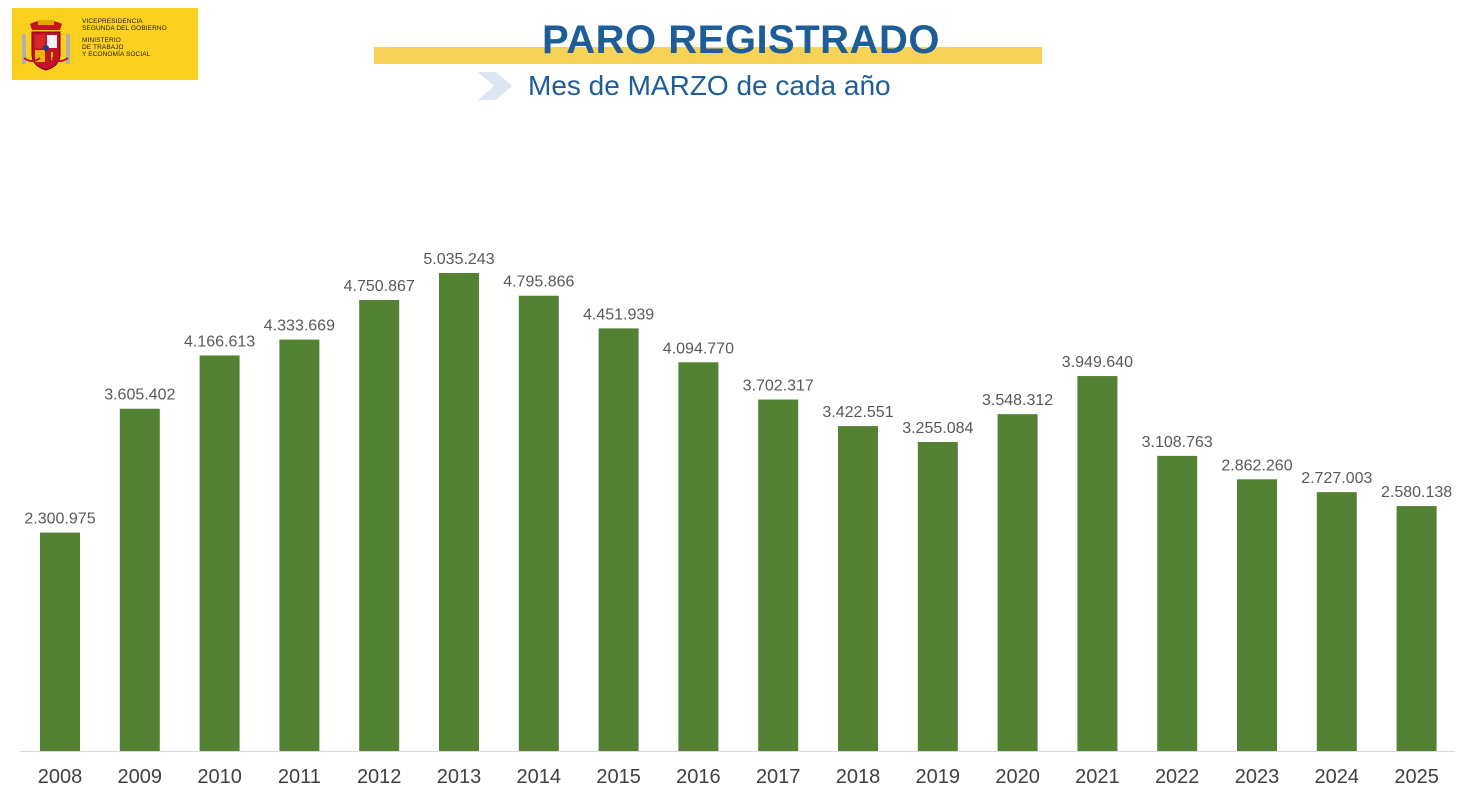 This screenshot has width=1457, height=800. Describe the element at coordinates (741, 40) in the screenshot. I see `page-title: PARO REGISTRADO` at that location.